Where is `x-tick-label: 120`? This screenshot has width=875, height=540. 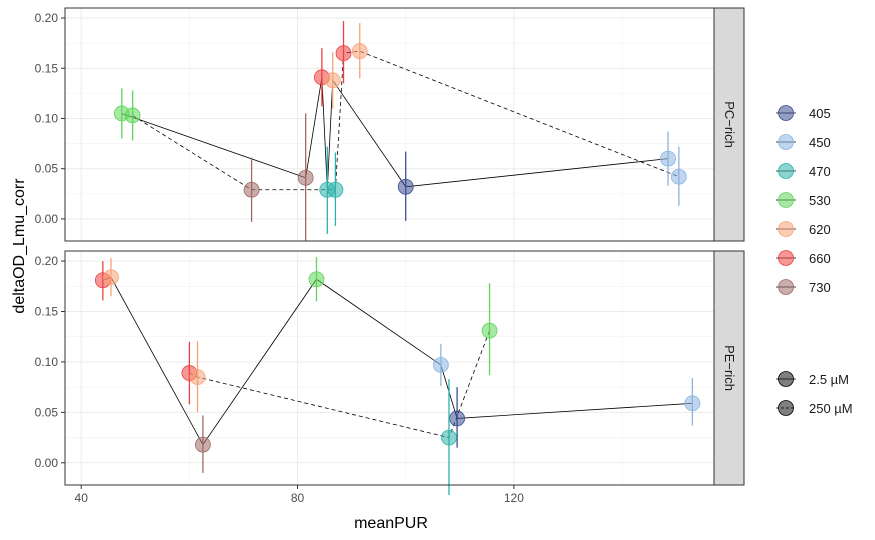
x-tick-label: 120 is located at coordinates (514, 498).